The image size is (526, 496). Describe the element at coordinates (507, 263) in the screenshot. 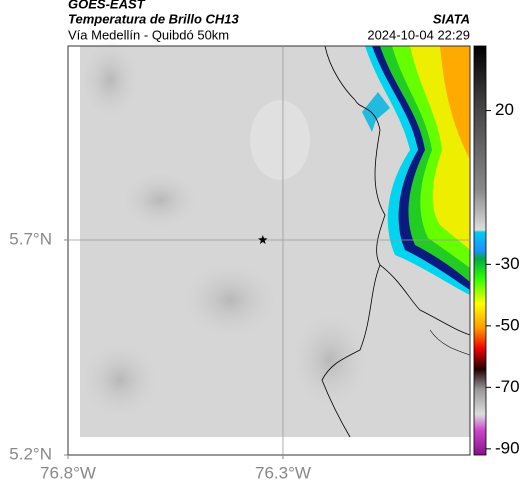

I see `colorbar-tick-label: -30` at that location.